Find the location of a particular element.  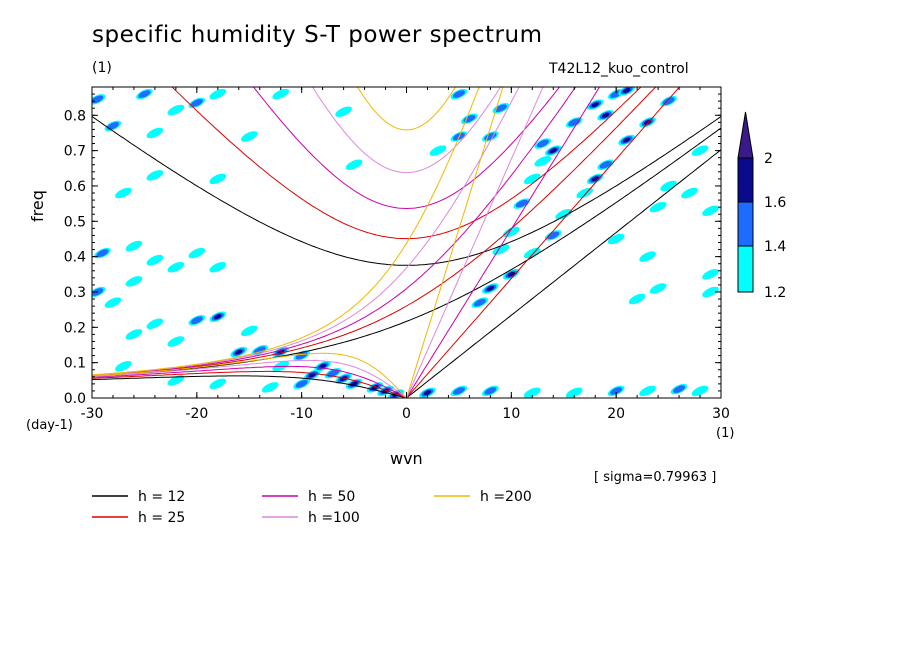

y-tick-label: 0.5 is located at coordinates (75, 222).